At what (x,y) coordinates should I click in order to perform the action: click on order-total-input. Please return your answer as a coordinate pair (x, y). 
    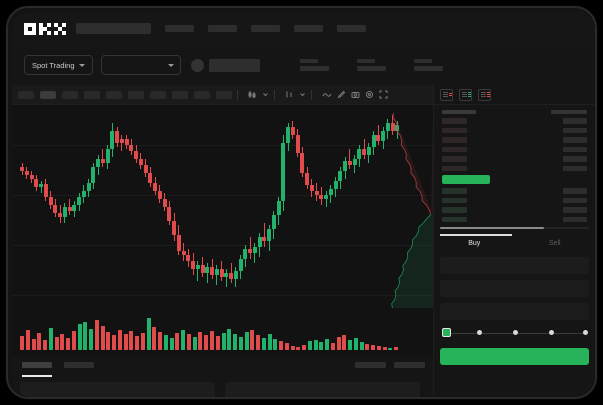
    Looking at the image, I should click on (514, 311).